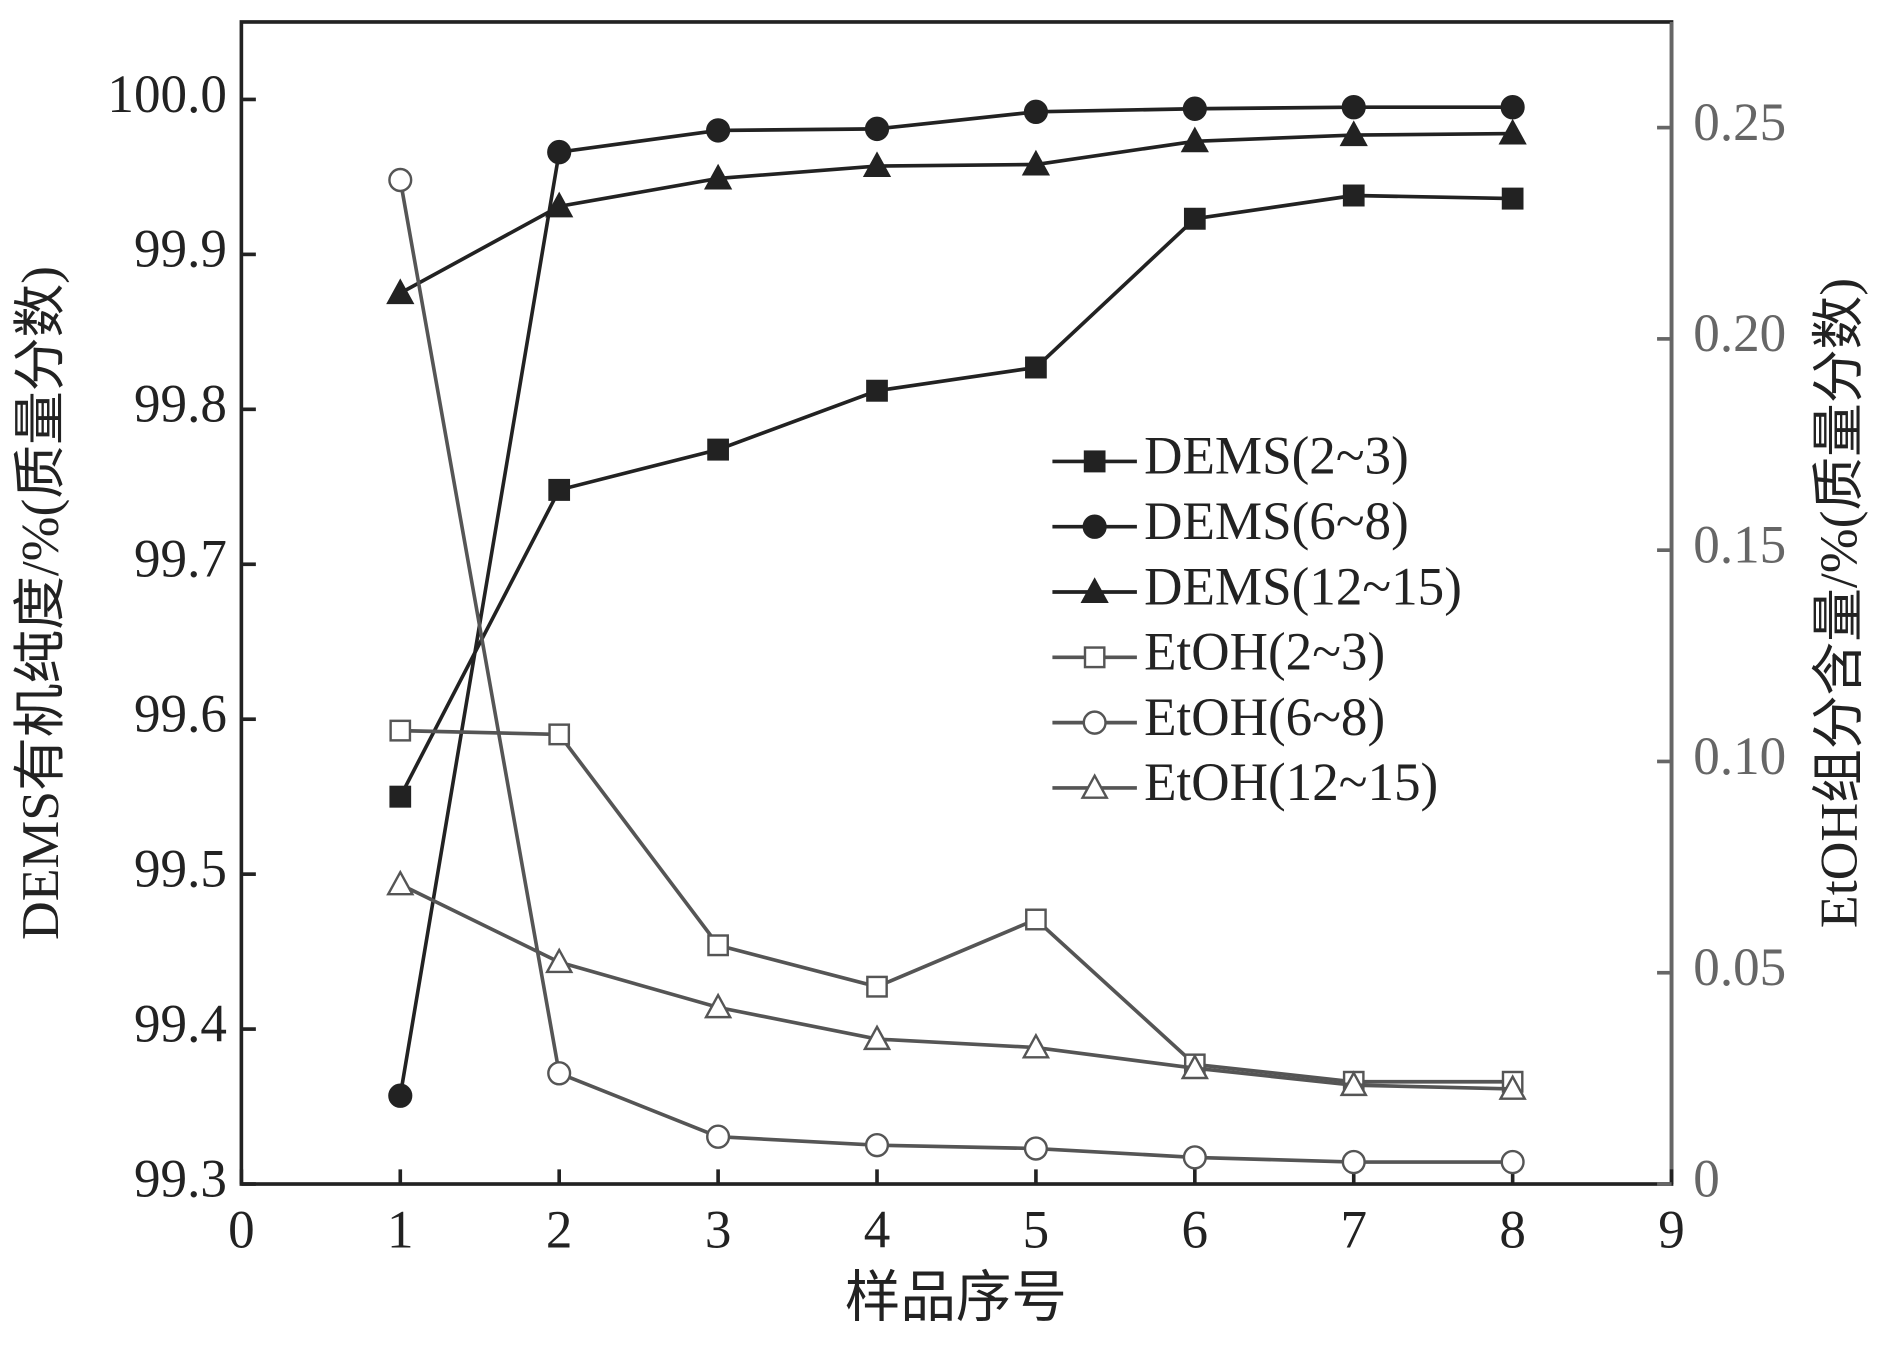 The image size is (1890, 1372). What do you see at coordinates (1739, 756) in the screenshot?
I see `y2-tick-label: 0.10` at bounding box center [1739, 756].